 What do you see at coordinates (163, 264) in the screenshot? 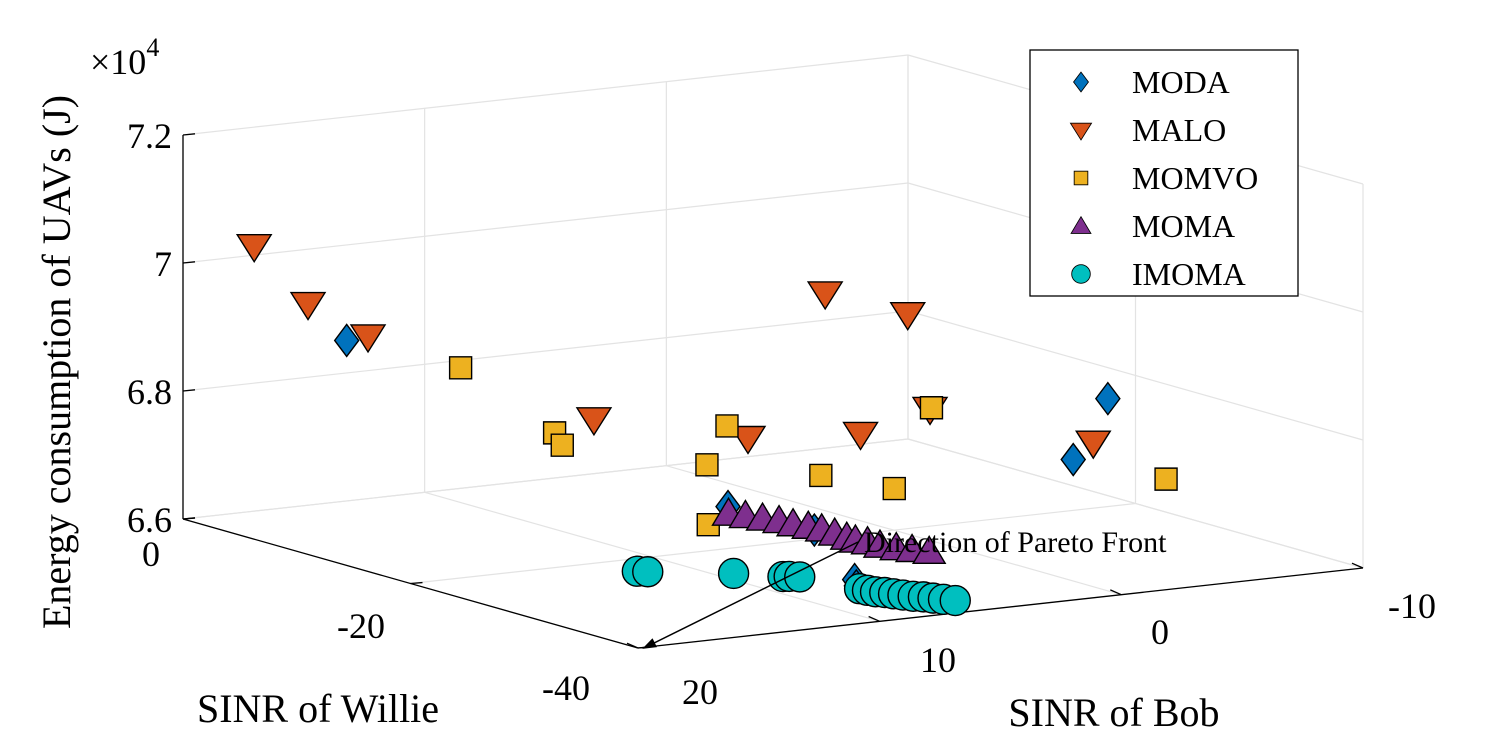
I see `z-tick-label: 7` at bounding box center [163, 264].